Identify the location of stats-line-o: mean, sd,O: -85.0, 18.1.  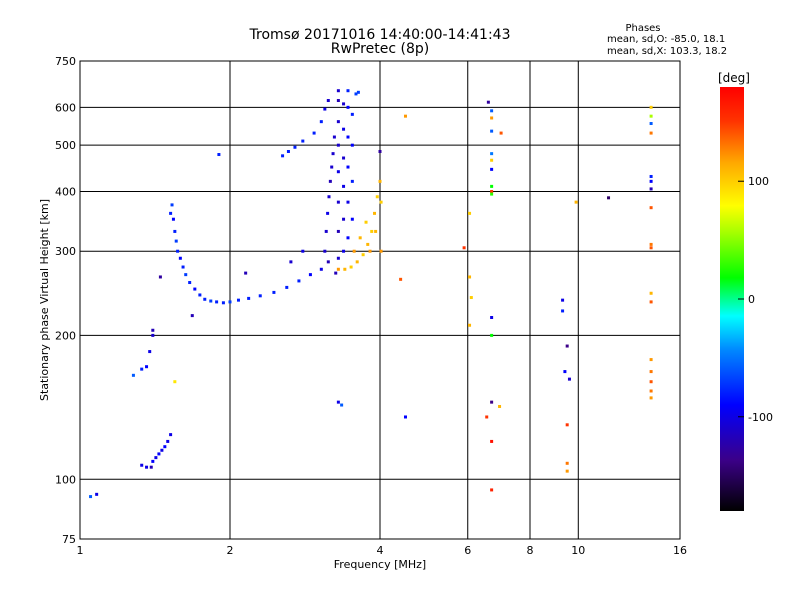
(666, 39).